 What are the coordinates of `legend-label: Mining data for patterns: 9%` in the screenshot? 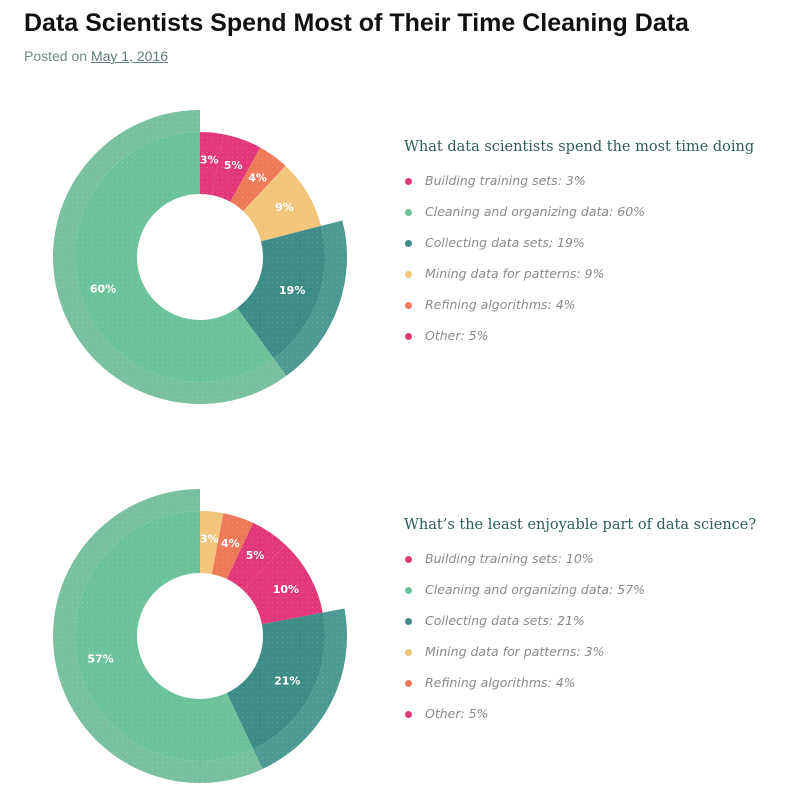 It's located at (515, 273).